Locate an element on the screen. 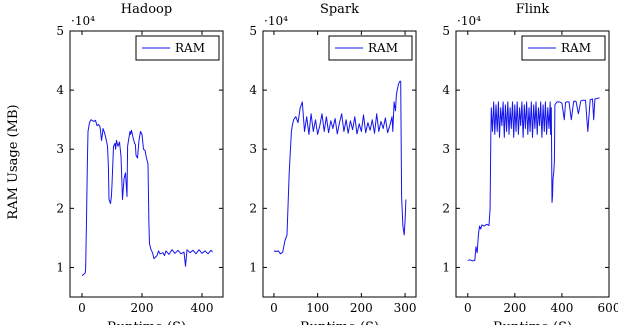  chart-title: Flink is located at coordinates (533, 9).